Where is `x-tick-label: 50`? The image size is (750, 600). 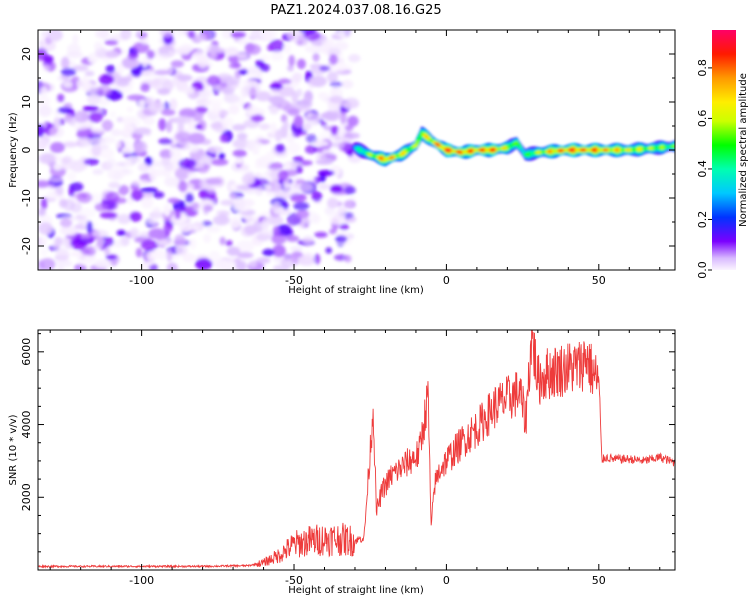 x-tick-label: 50 is located at coordinates (599, 280).